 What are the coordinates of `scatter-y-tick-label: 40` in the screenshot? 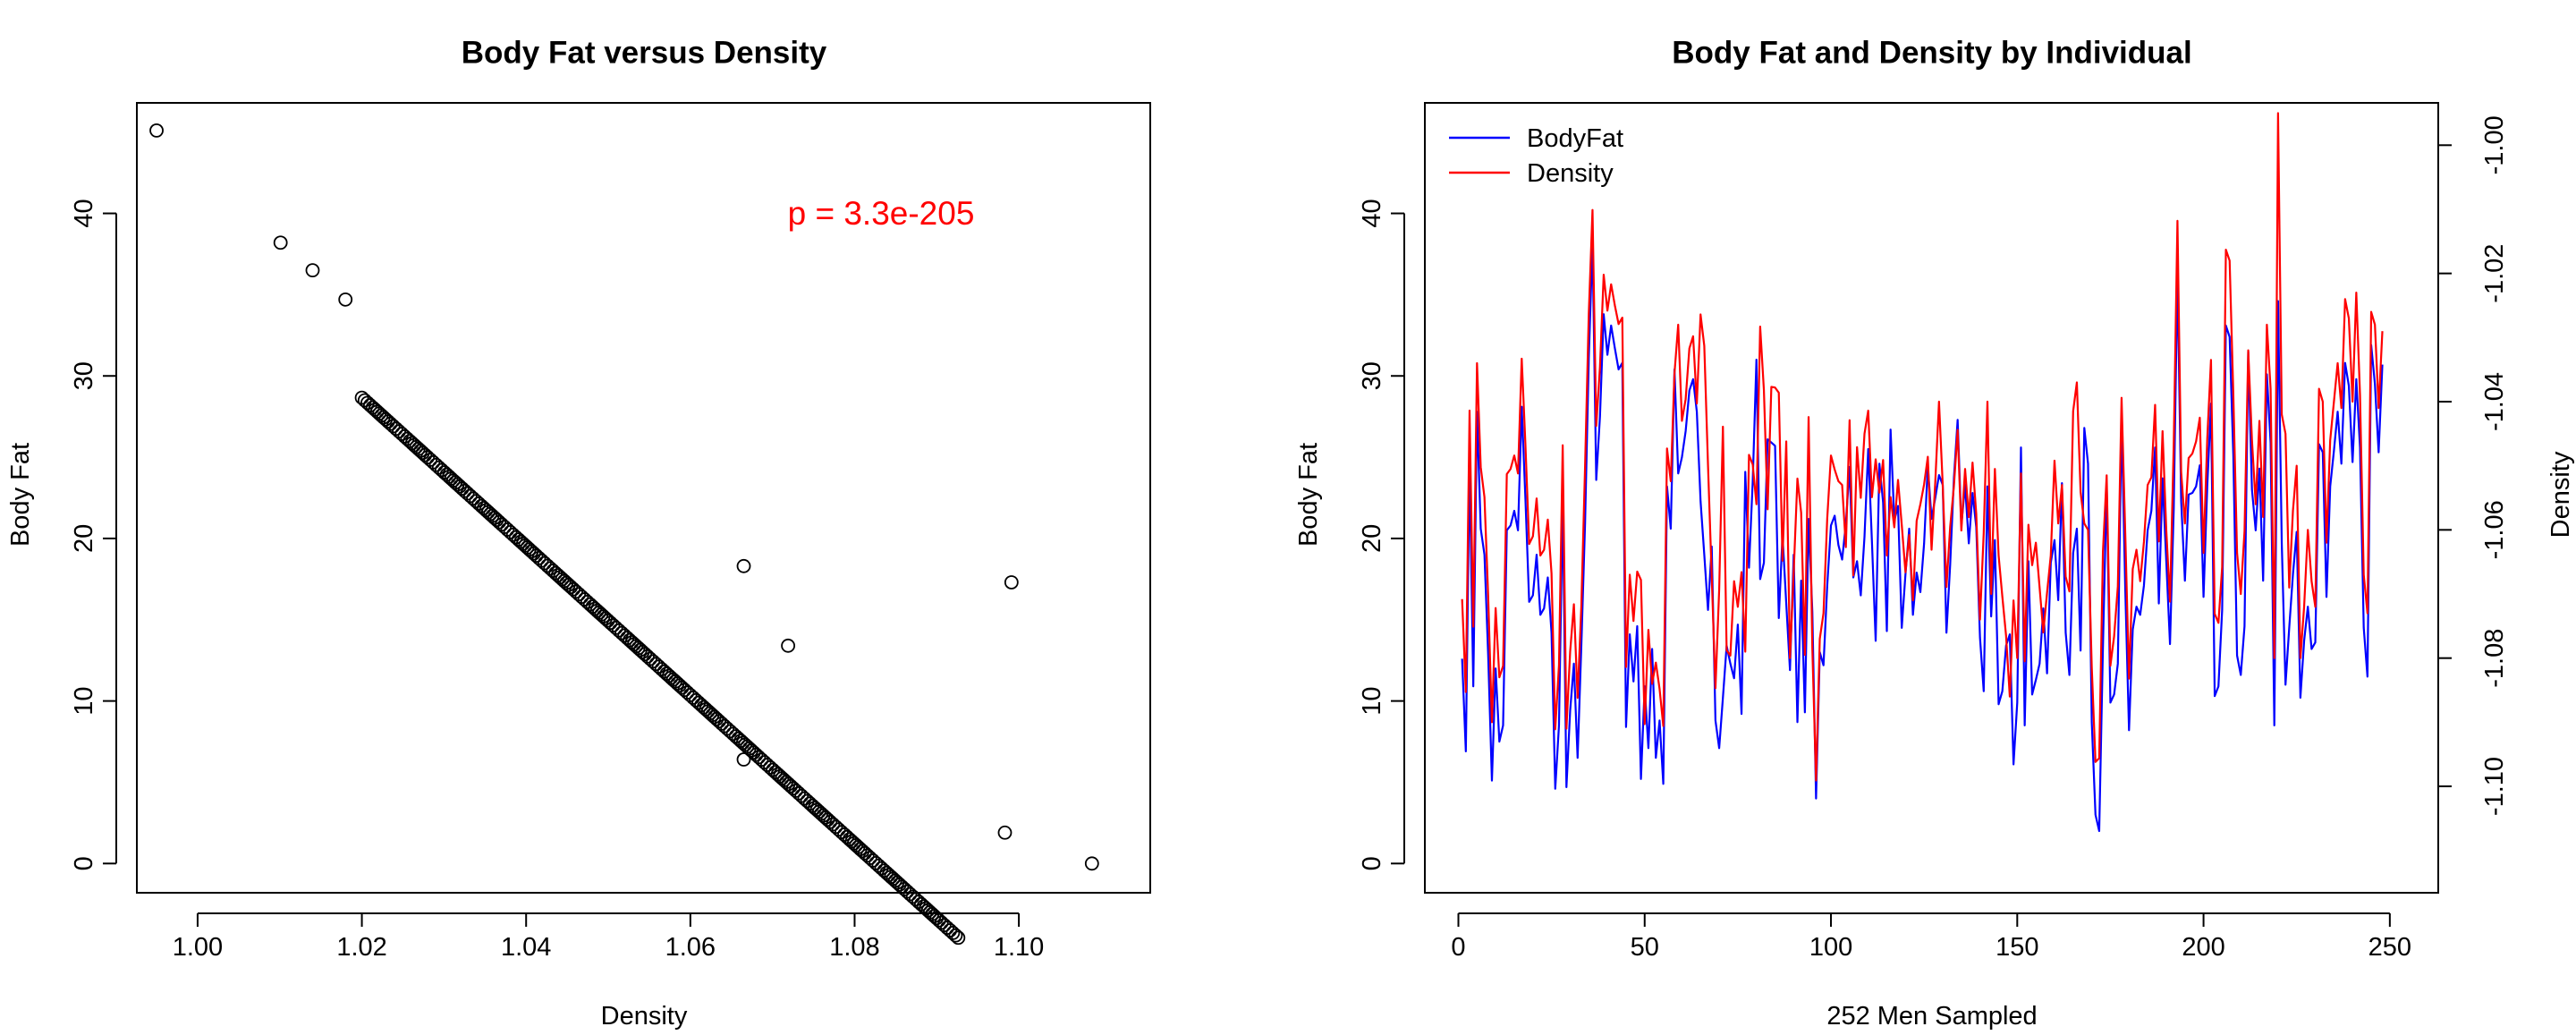 It's located at (84, 213).